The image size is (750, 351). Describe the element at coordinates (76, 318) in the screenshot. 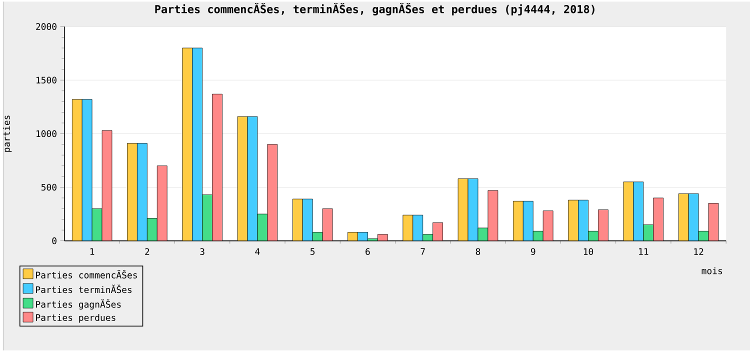

I see `legend-label: Parties perdues` at that location.